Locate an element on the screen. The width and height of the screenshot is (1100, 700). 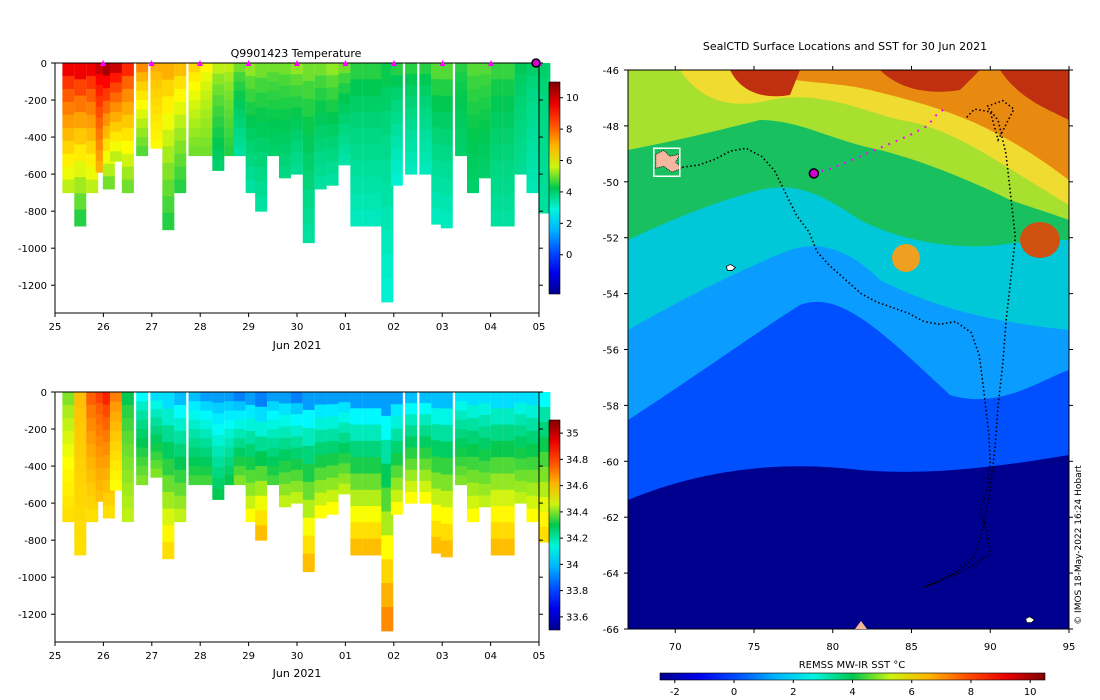
x-tick-label: 25 is located at coordinates (55, 656).